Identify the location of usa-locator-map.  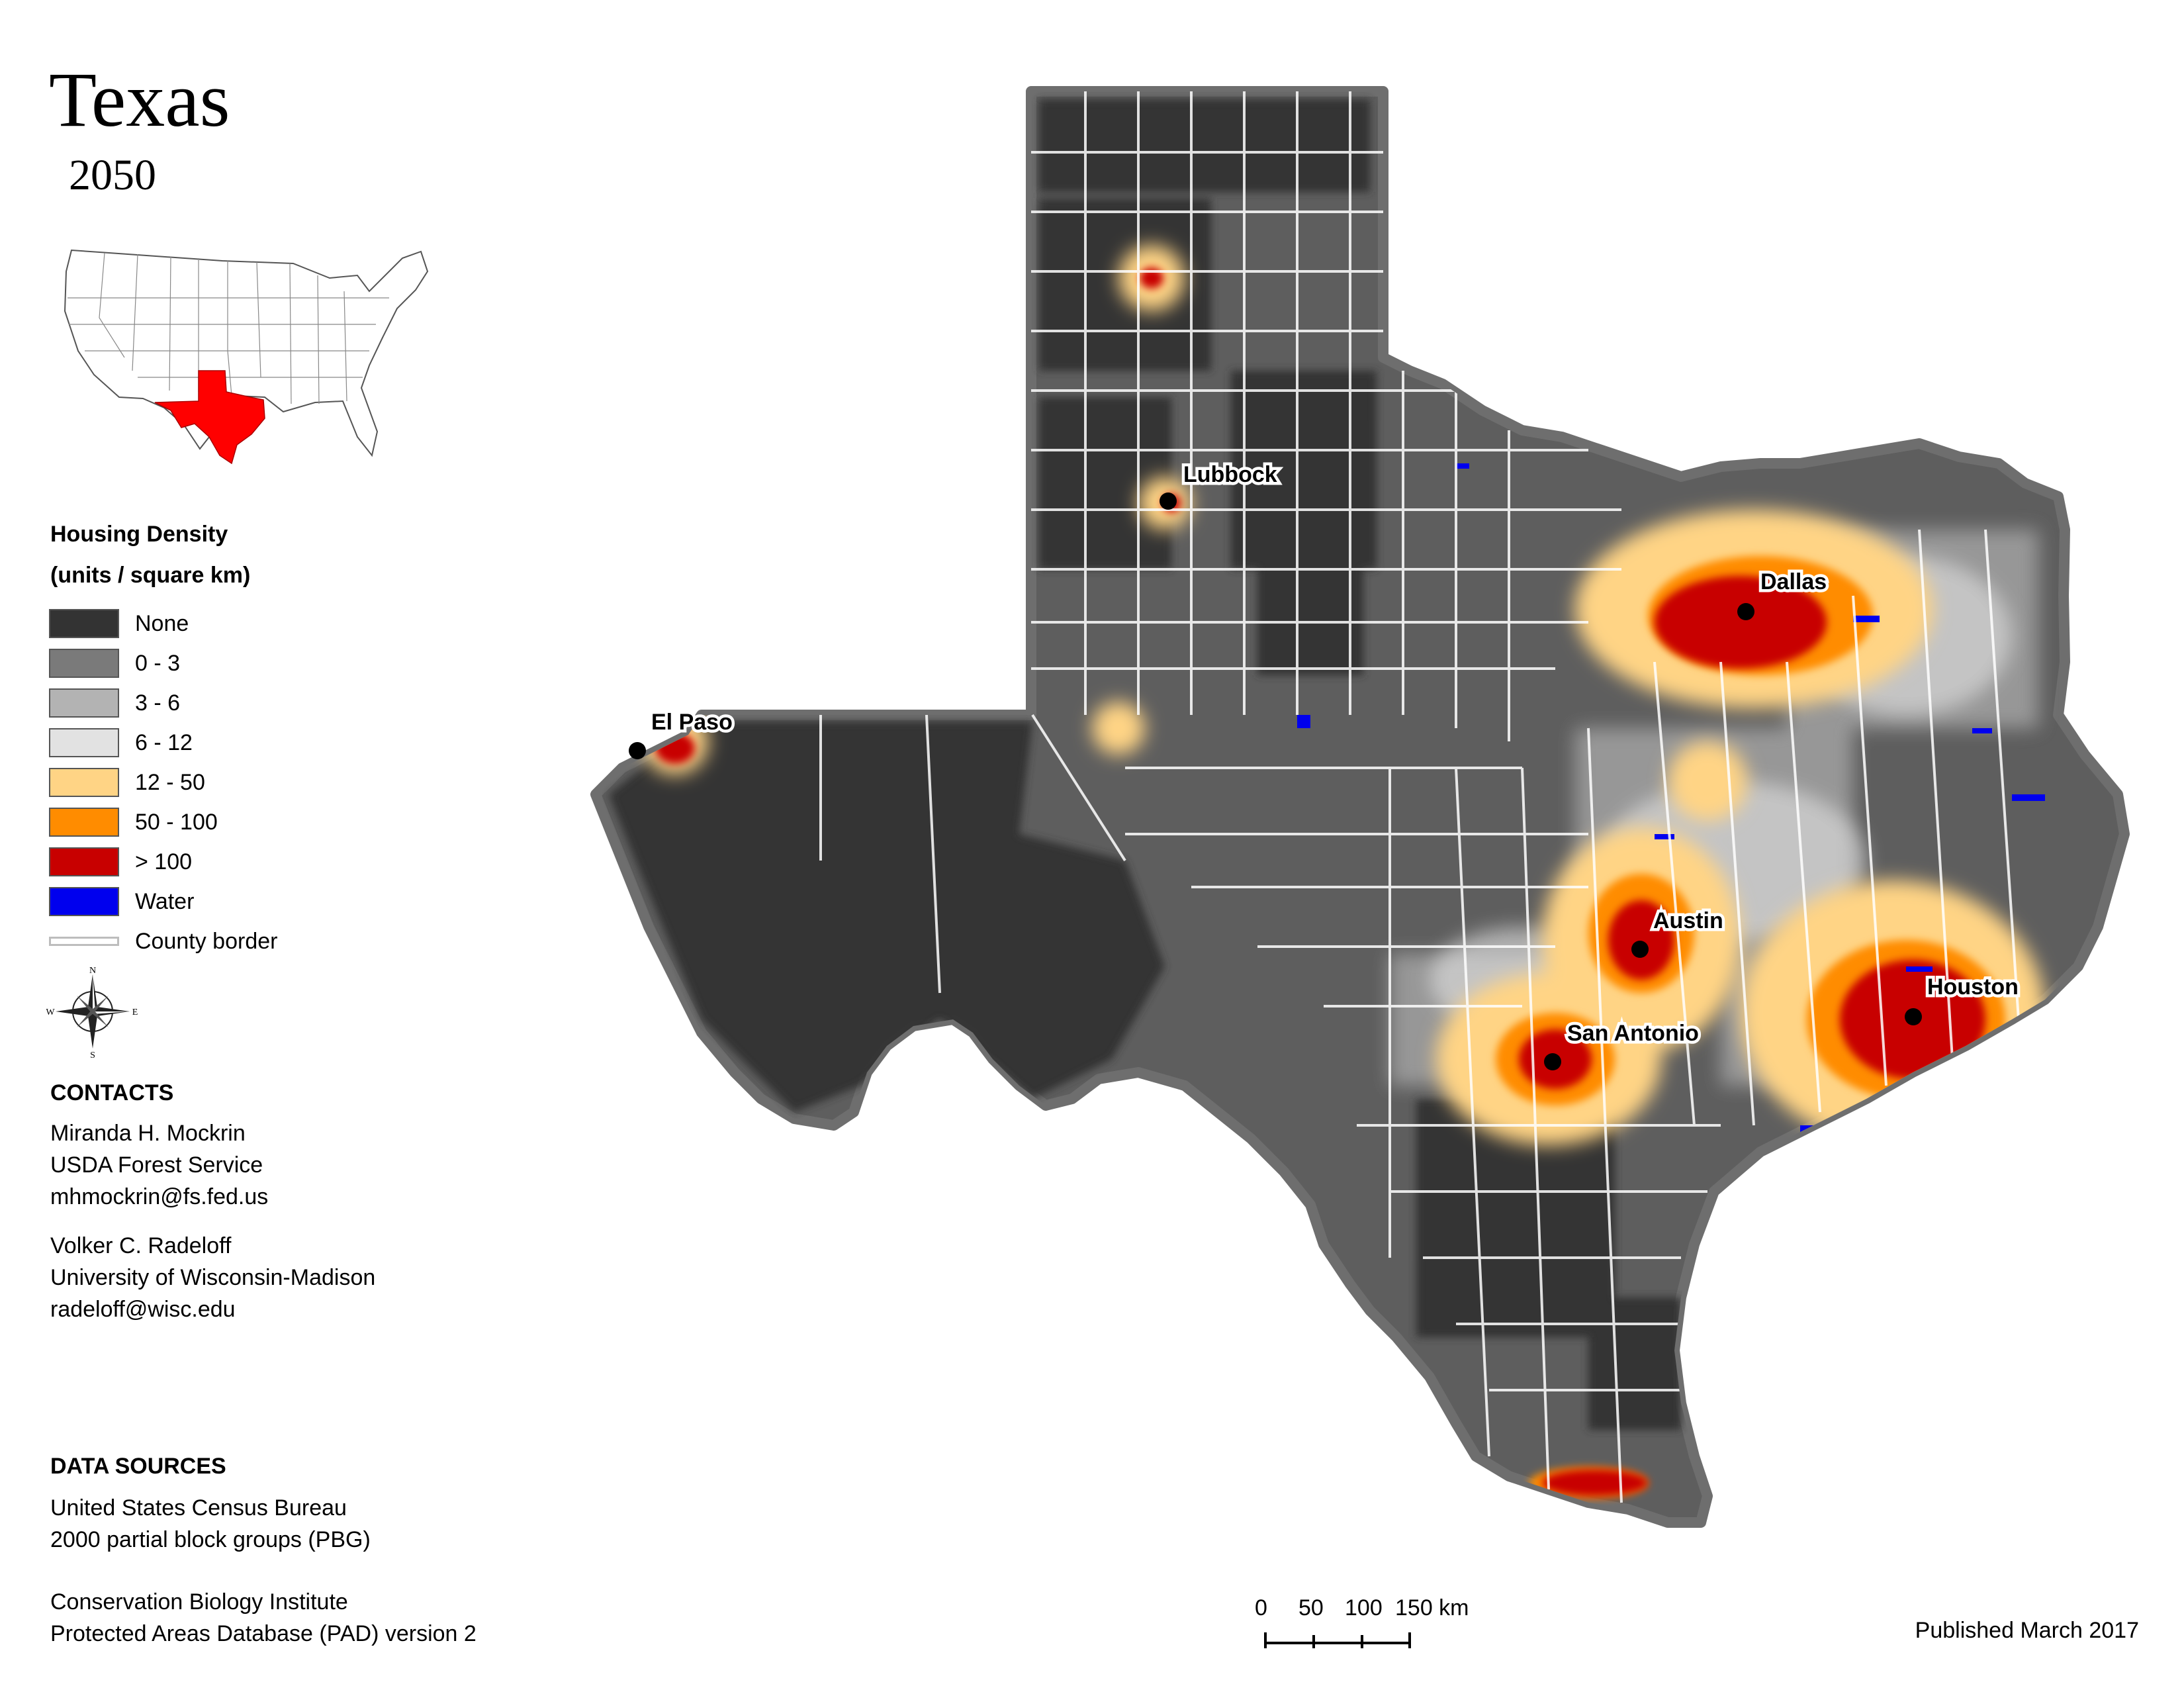
(246, 357).